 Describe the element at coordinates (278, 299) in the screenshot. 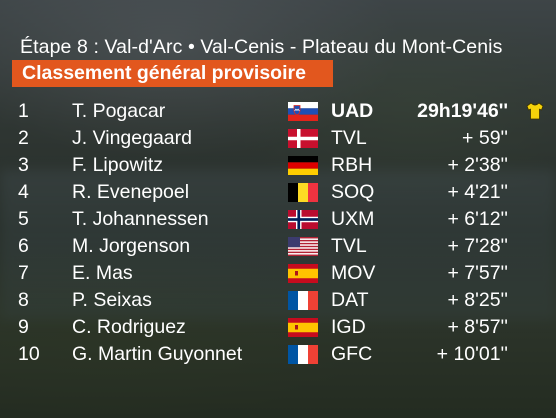

I see `standings-row: 8 P. Seixas DAT + 8'25''` at that location.